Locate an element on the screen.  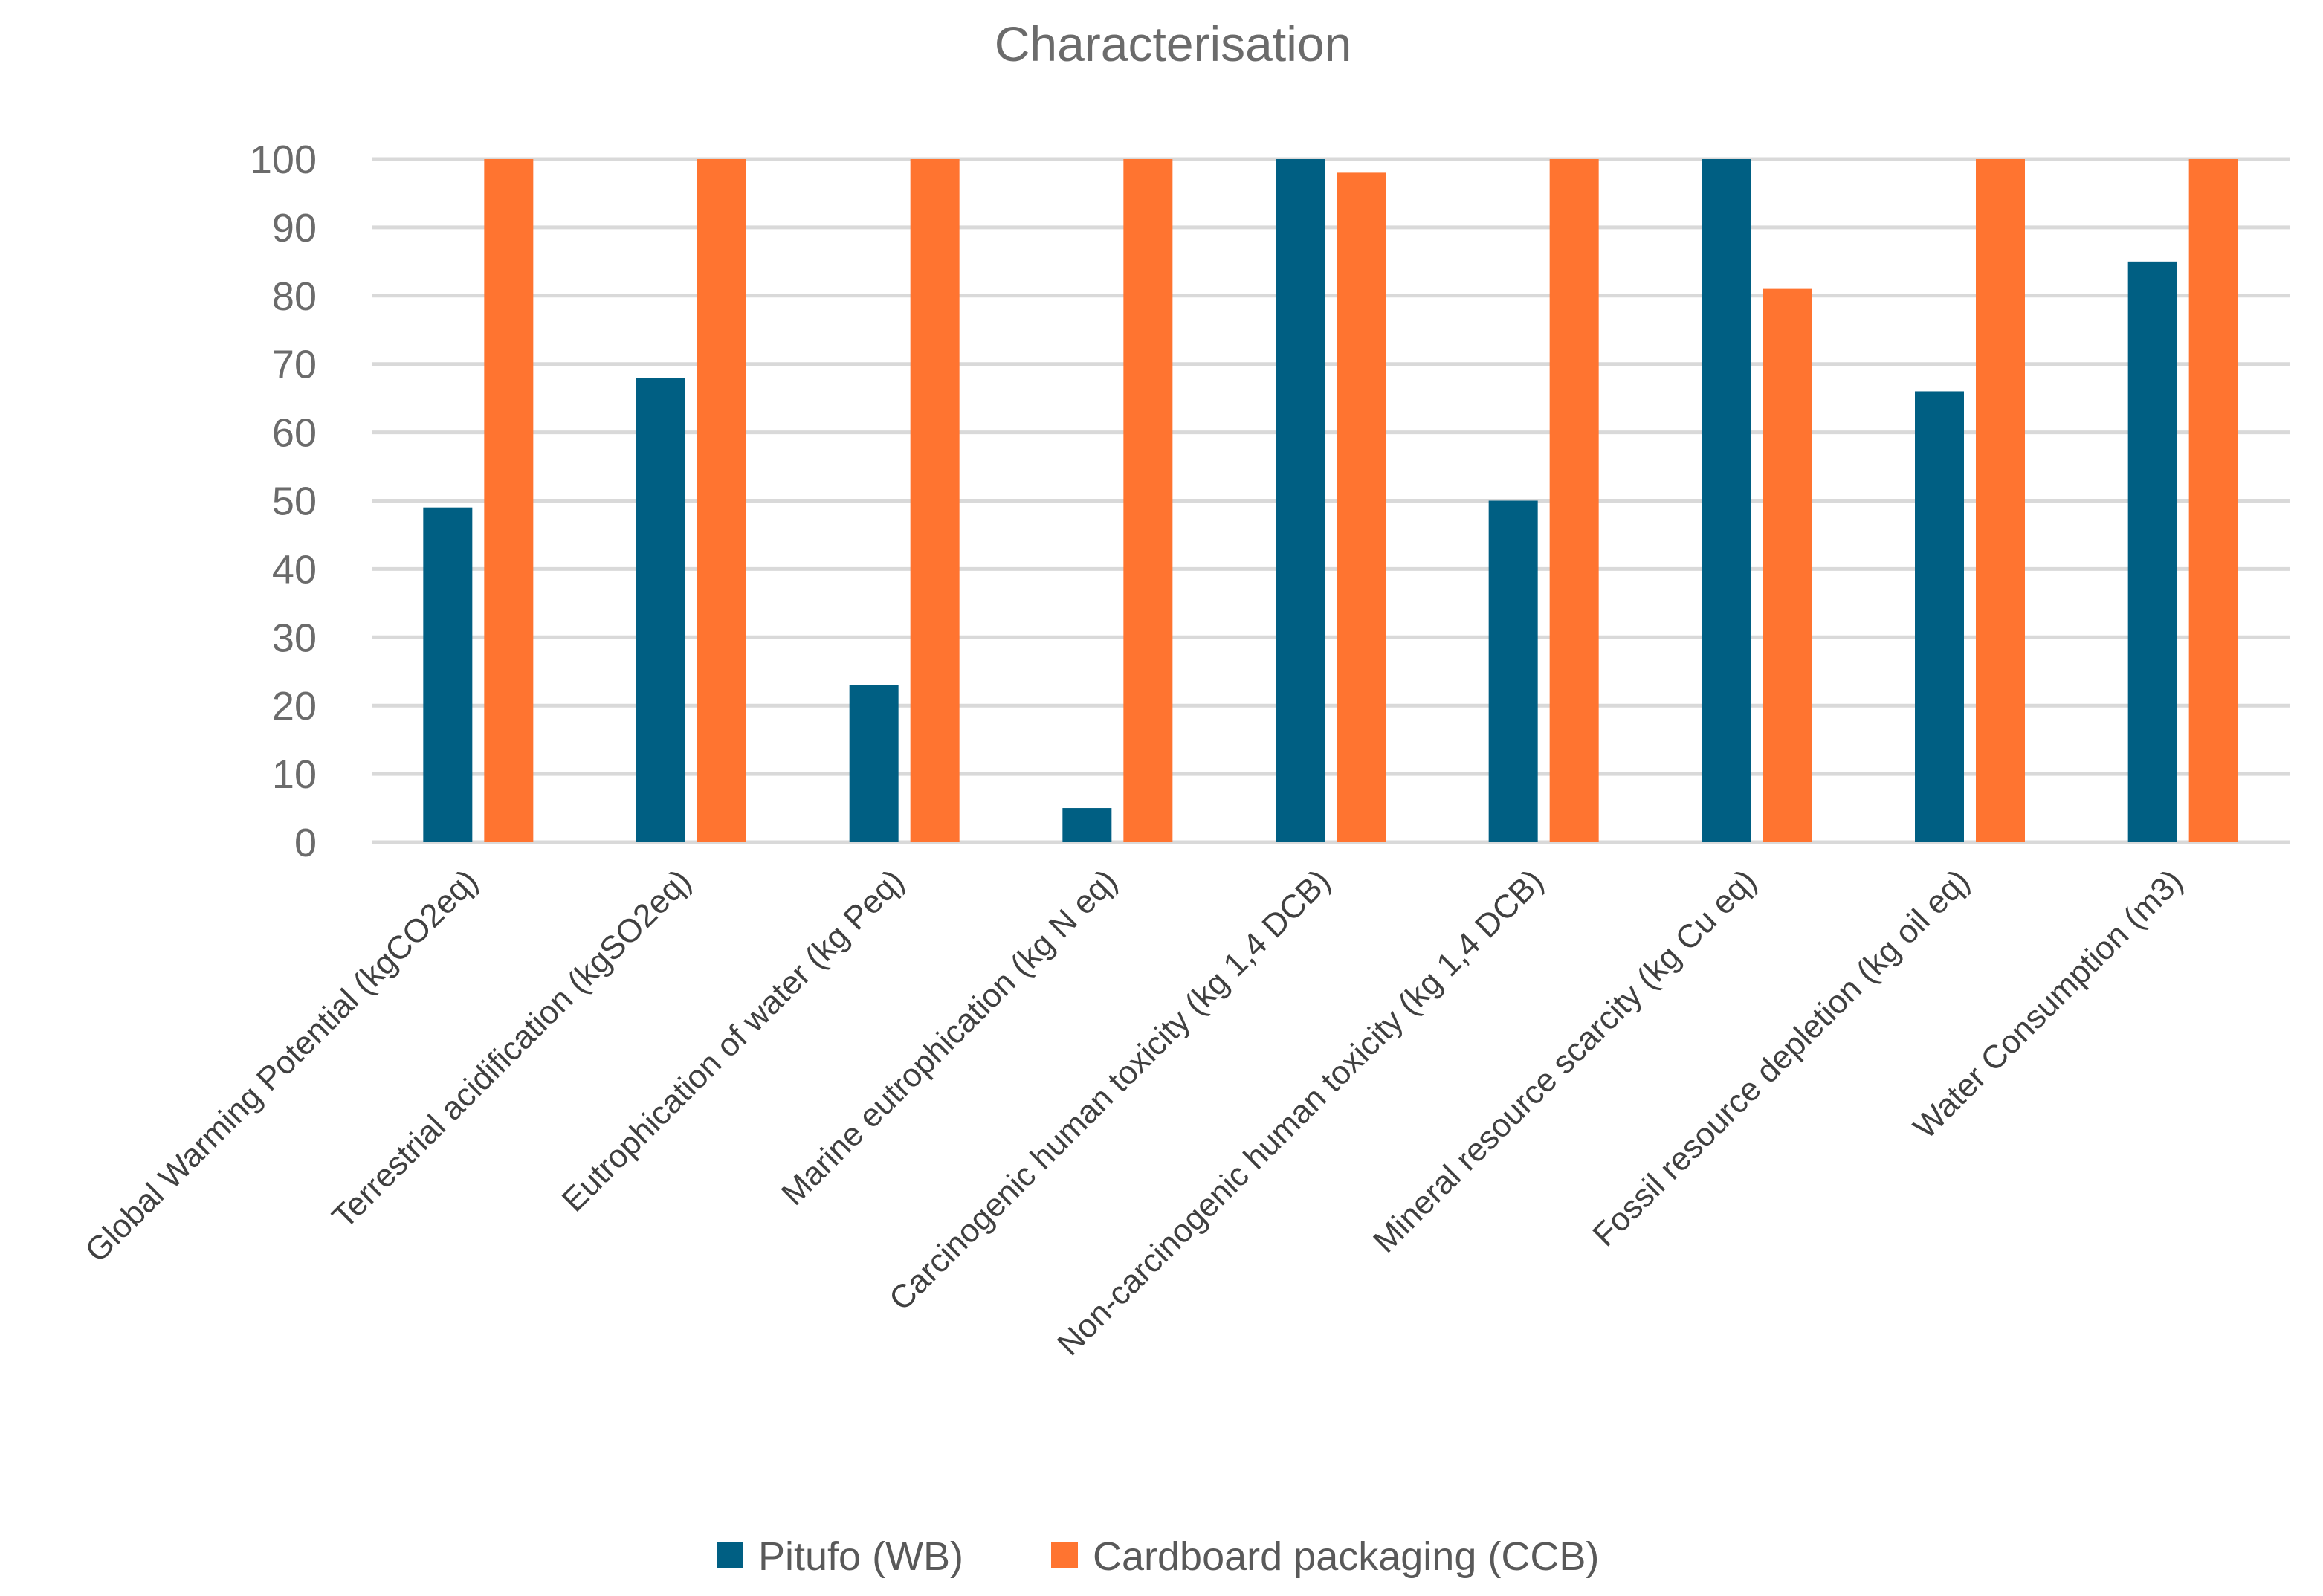
x-tick-label: Eutrophication of water (kg Peq) is located at coordinates (733, 1040).